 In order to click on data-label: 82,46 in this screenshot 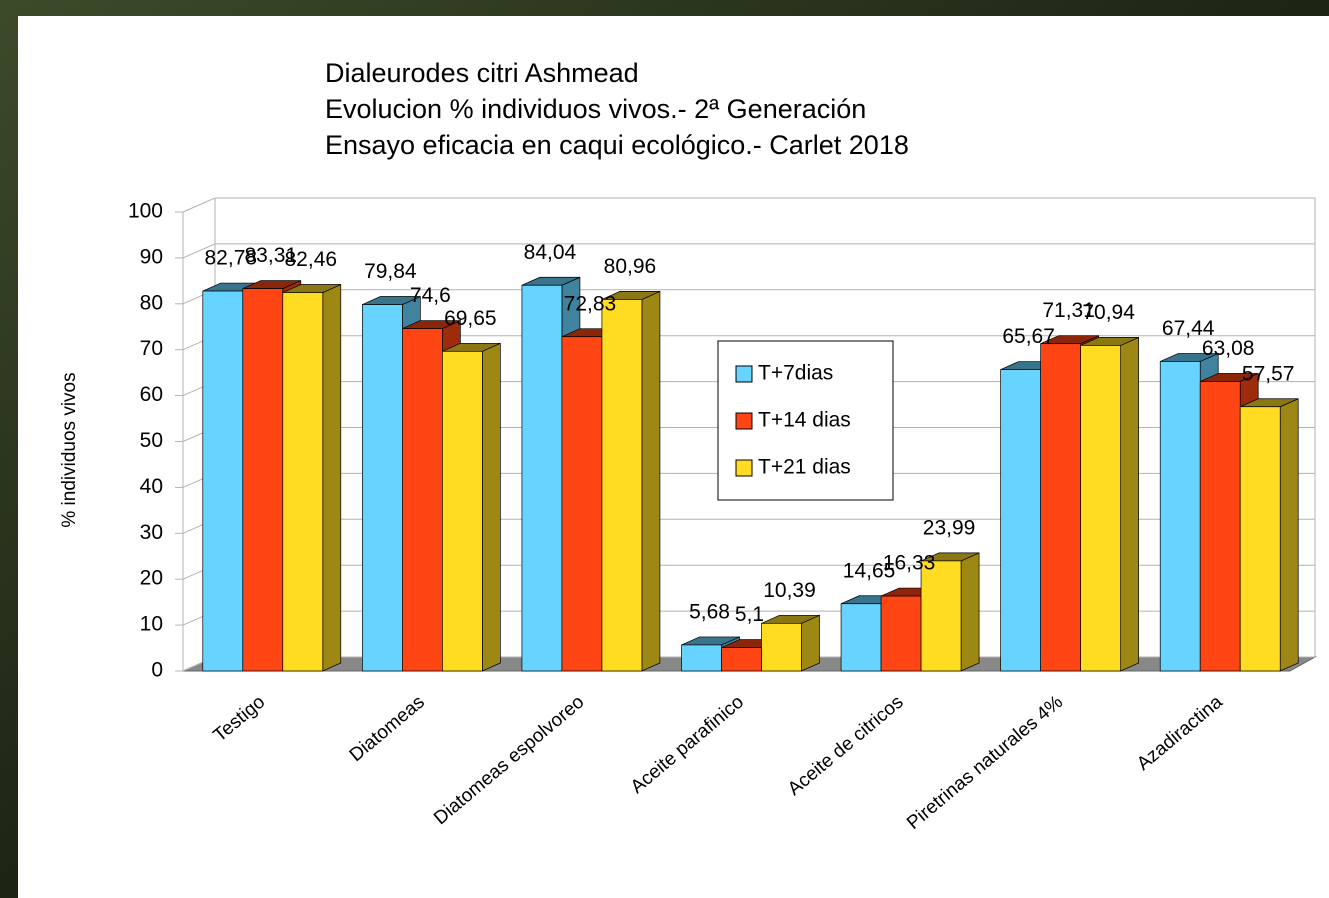, I will do `click(311, 259)`.